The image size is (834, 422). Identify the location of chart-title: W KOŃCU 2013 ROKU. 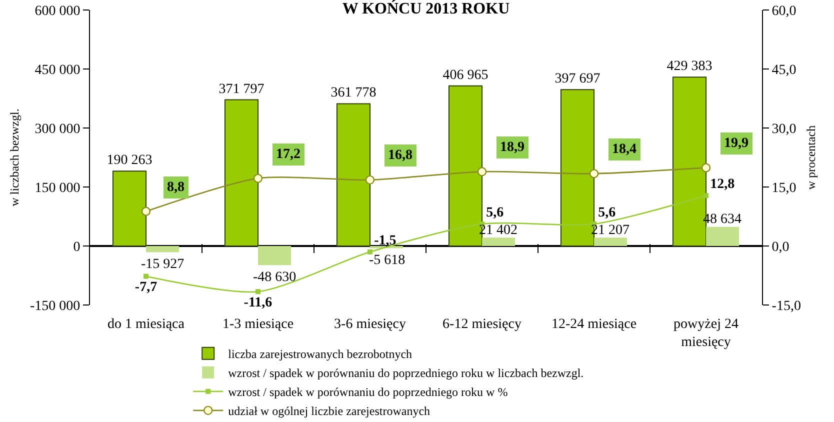
(426, 9).